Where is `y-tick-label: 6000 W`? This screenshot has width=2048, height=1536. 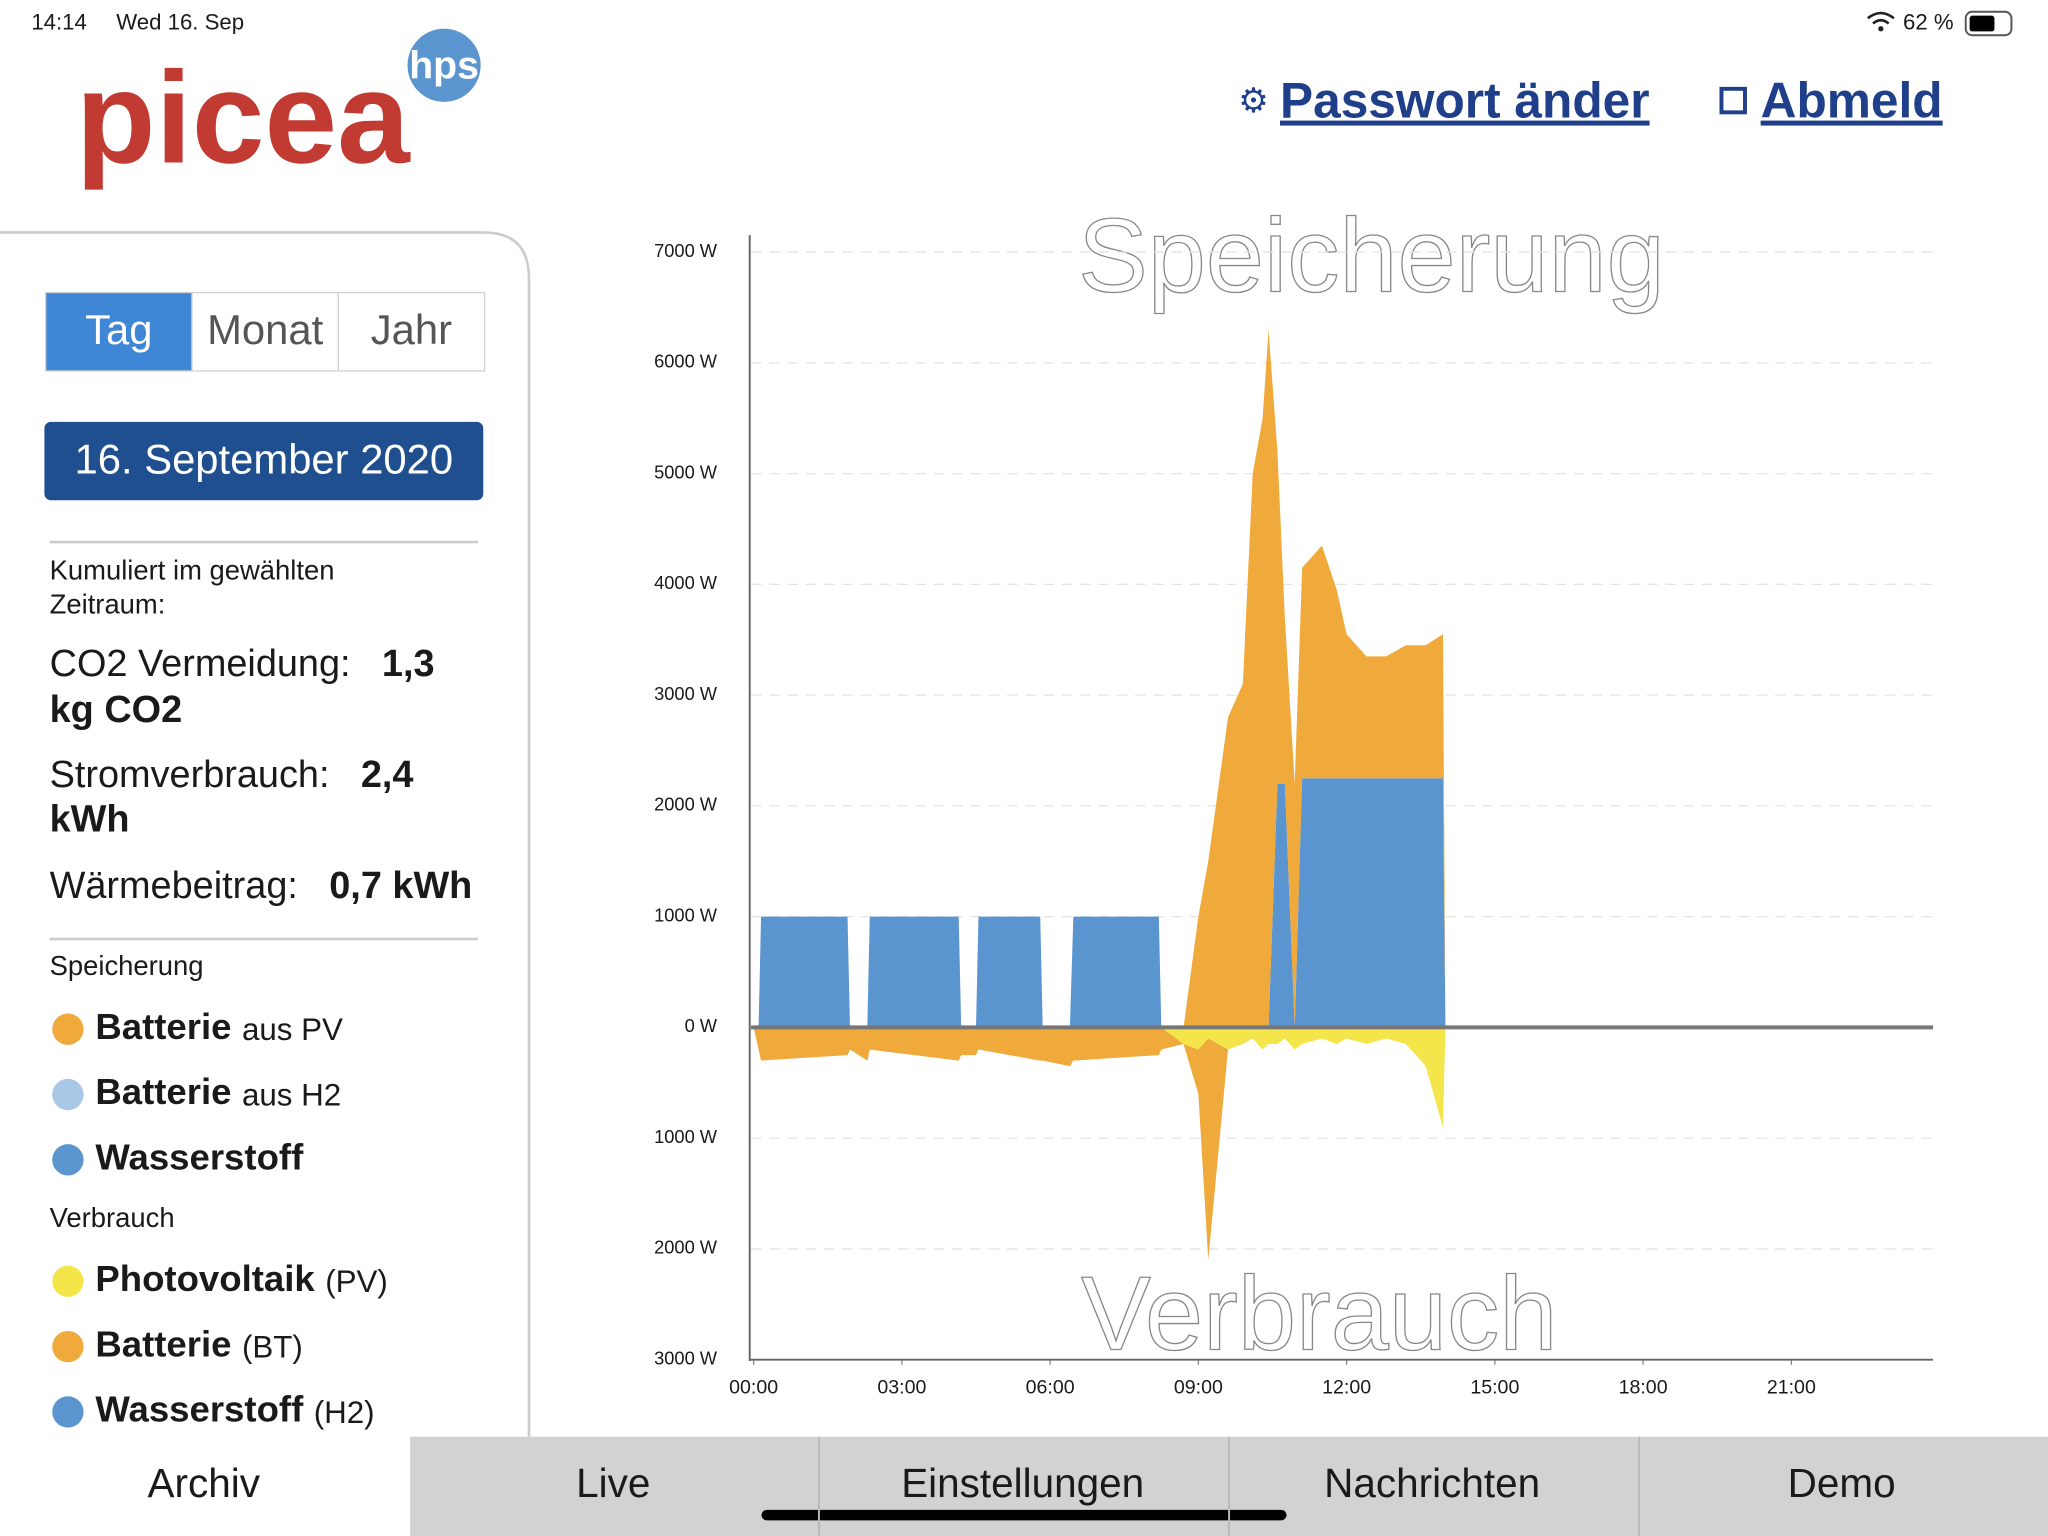
y-tick-label: 6000 W is located at coordinates (686, 361).